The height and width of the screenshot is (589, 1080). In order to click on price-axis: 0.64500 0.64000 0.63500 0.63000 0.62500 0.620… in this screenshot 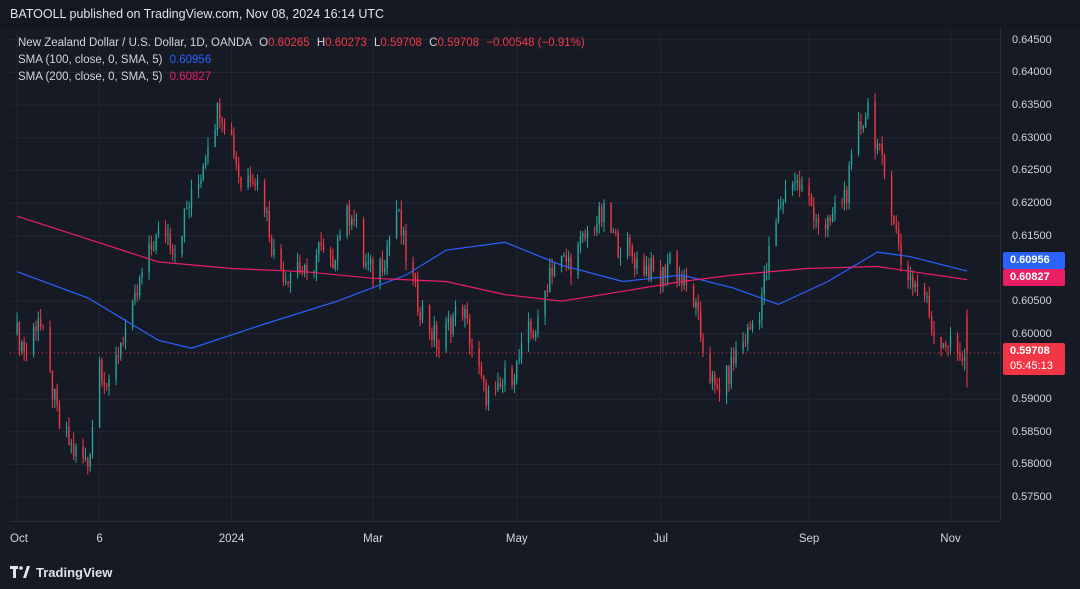, I will do `click(1040, 274)`.